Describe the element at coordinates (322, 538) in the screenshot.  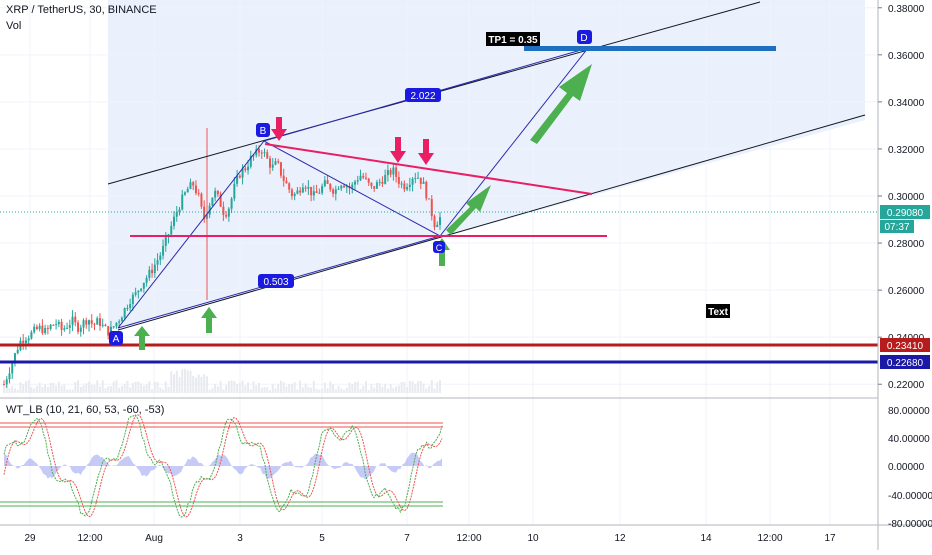
I see `time-tick-label: 5` at that location.